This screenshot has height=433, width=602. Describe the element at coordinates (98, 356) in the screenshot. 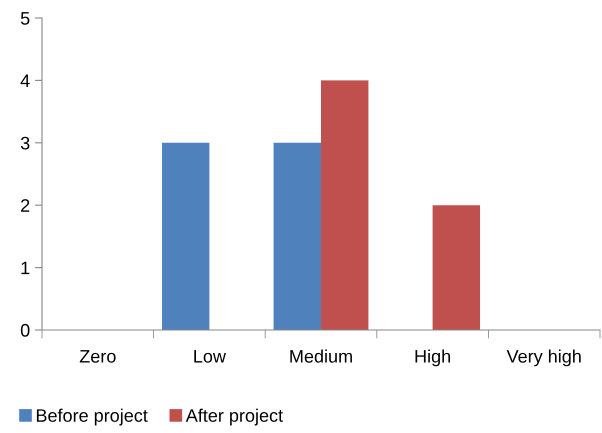

I see `x-tick-label: Zero` at that location.